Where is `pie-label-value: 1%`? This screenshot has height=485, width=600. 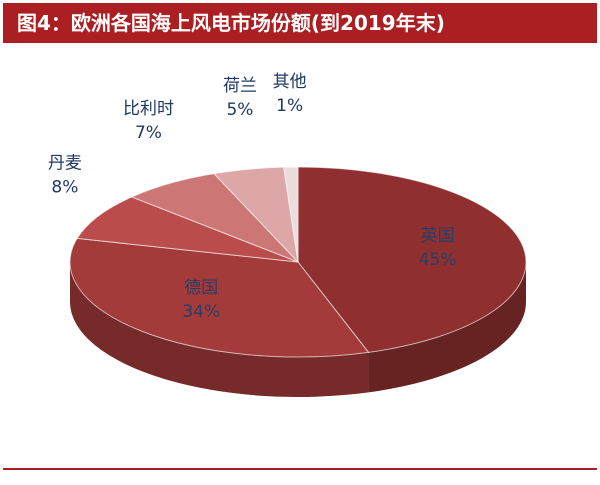 pie-label-value: 1% is located at coordinates (289, 106).